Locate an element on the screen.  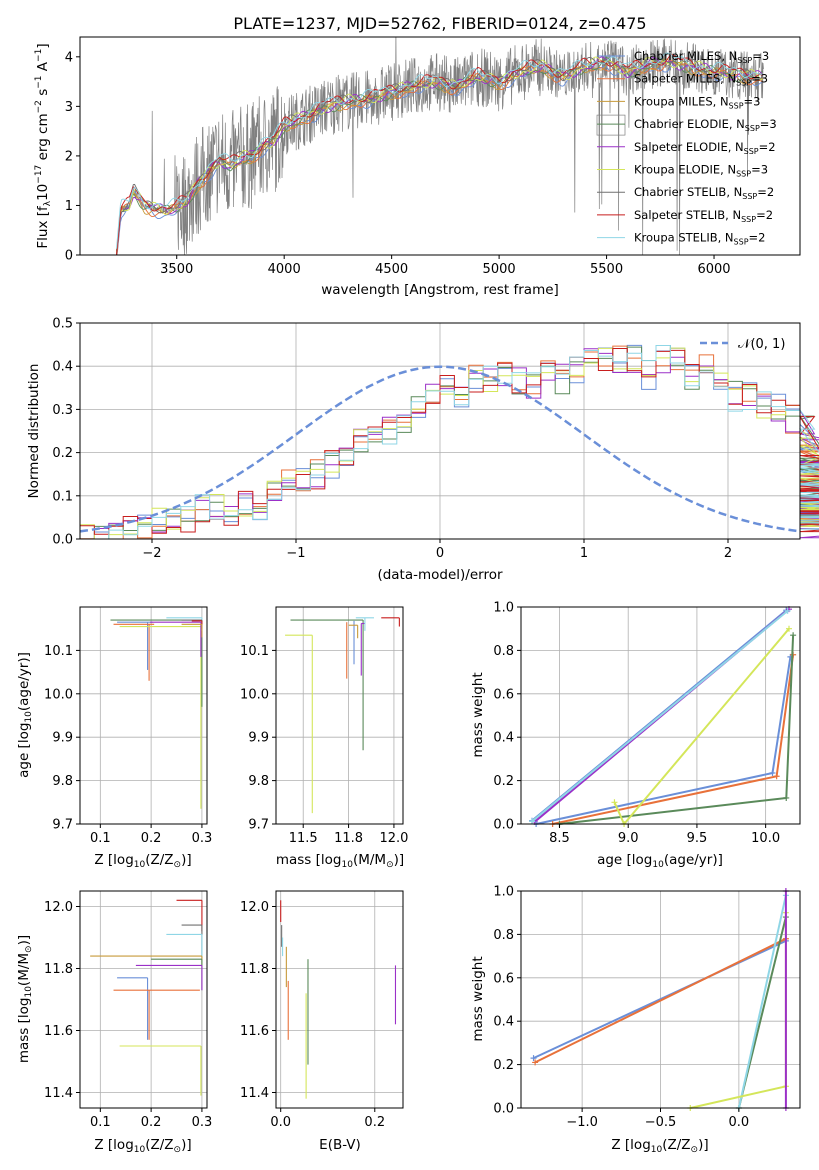
legend-label-text: Kroupa MILES, N is located at coordinates (681, 101).